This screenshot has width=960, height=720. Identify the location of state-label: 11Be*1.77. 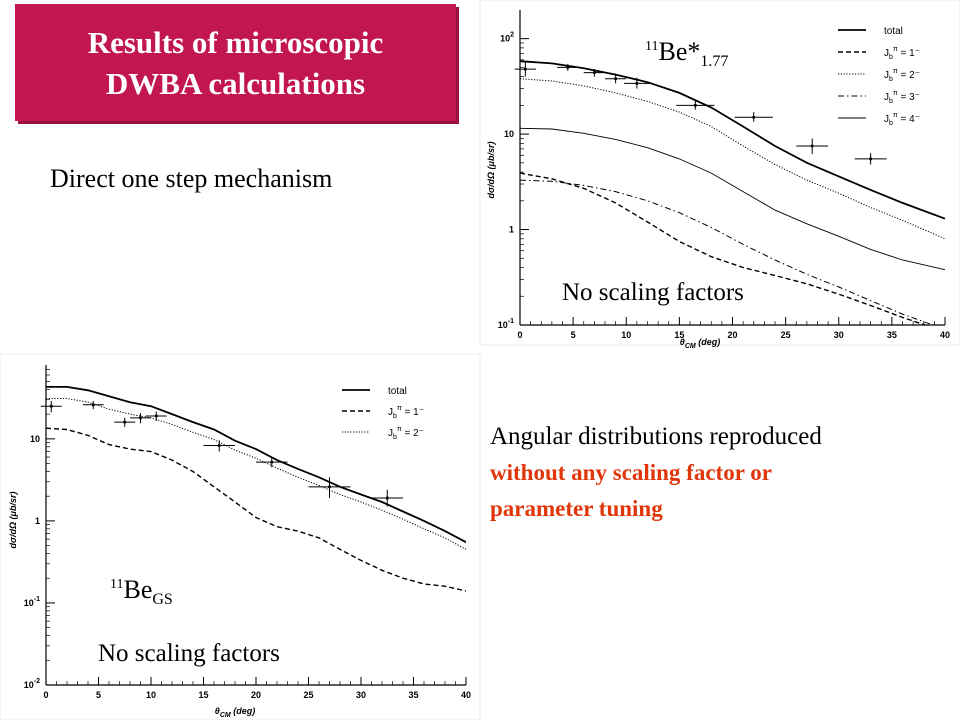
(686, 53).